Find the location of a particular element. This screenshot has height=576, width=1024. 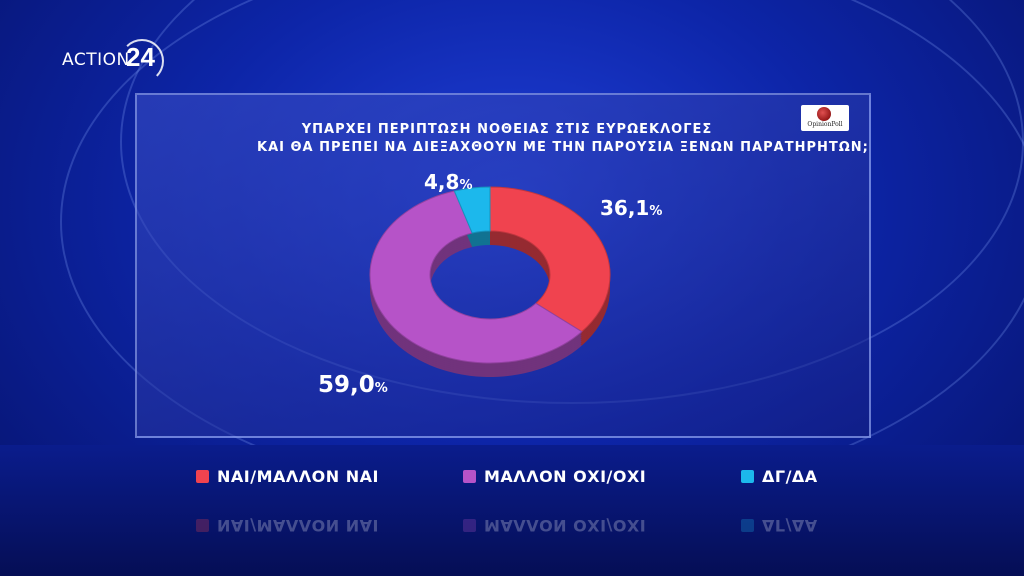

legend-item: ΝΑΙ/ΜΑΛΛΟΝ ΝΑΙ is located at coordinates (287, 476).